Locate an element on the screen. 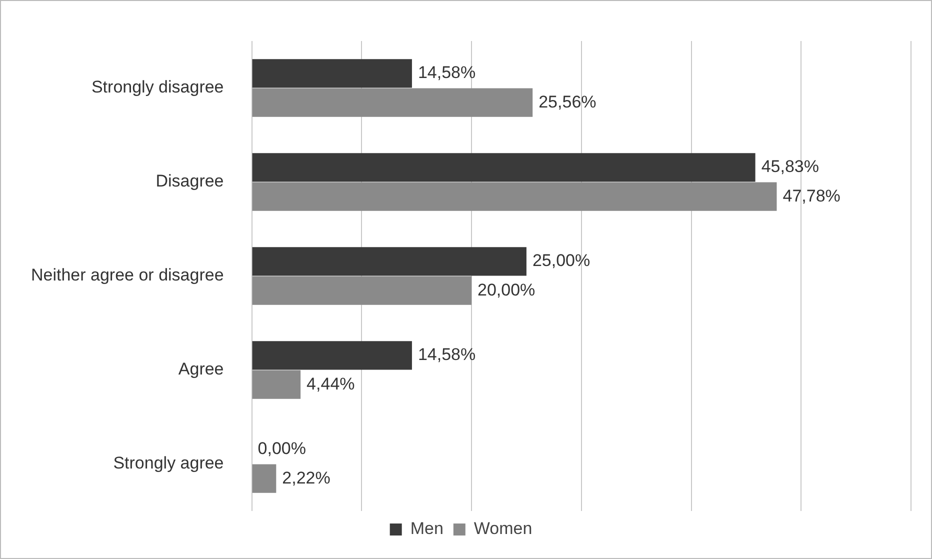  data-label: 4,44% is located at coordinates (330, 384).